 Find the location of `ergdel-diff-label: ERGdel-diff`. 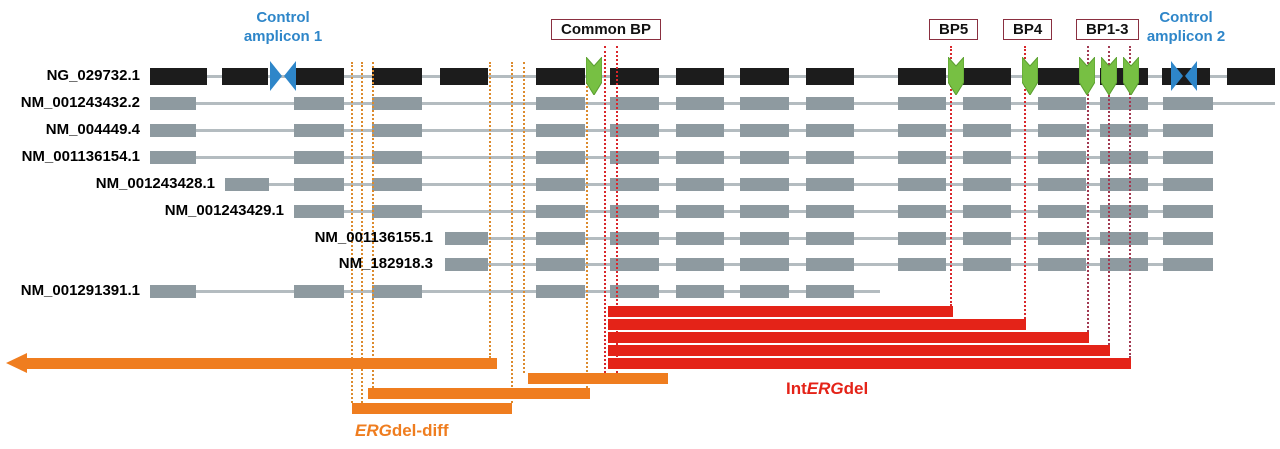

ergdel-diff-label: ERGdel-diff is located at coordinates (402, 431).